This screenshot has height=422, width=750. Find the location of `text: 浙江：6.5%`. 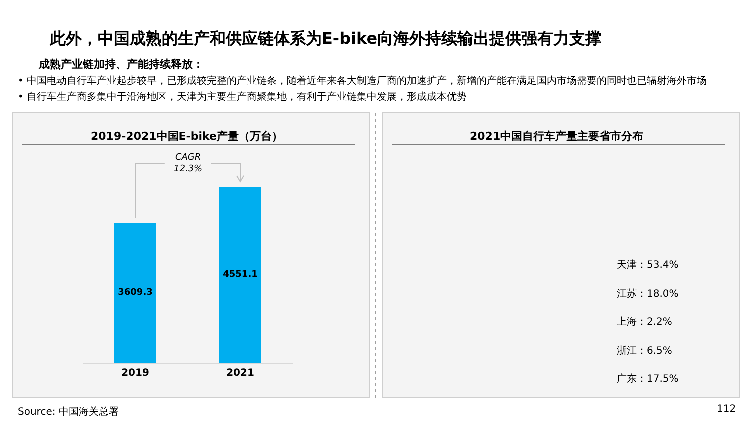

text: 浙江：6.5% is located at coordinates (644, 351).